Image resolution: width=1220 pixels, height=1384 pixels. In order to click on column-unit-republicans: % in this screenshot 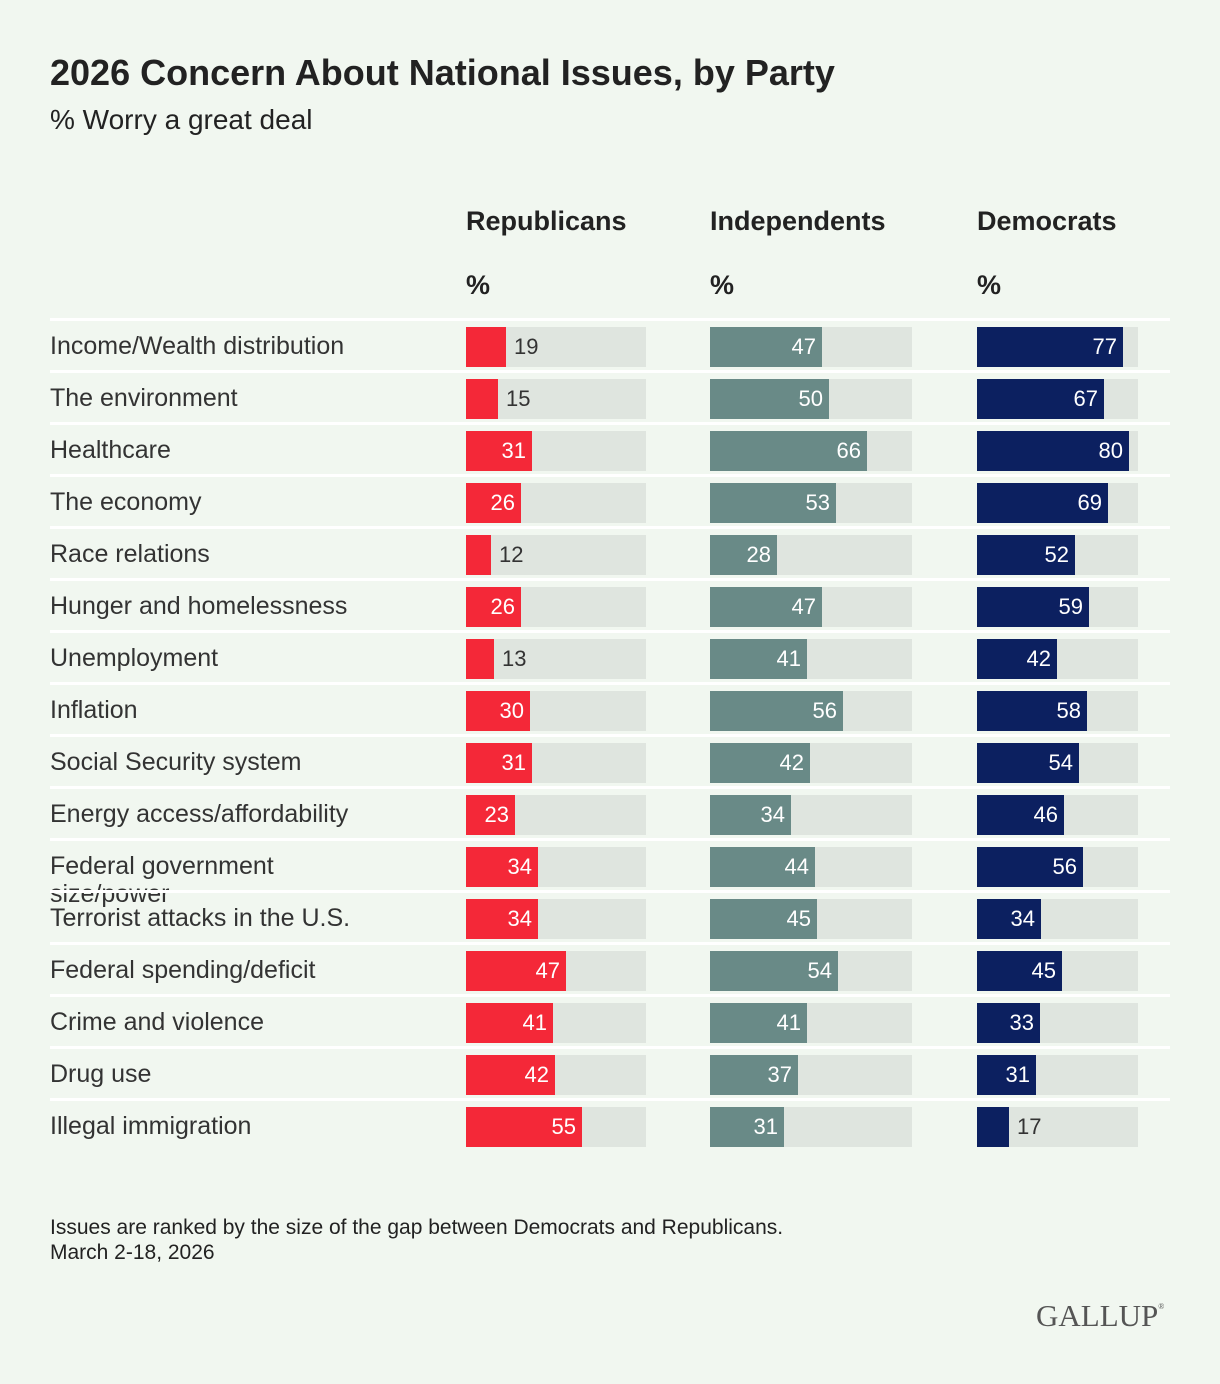, I will do `click(478, 285)`.